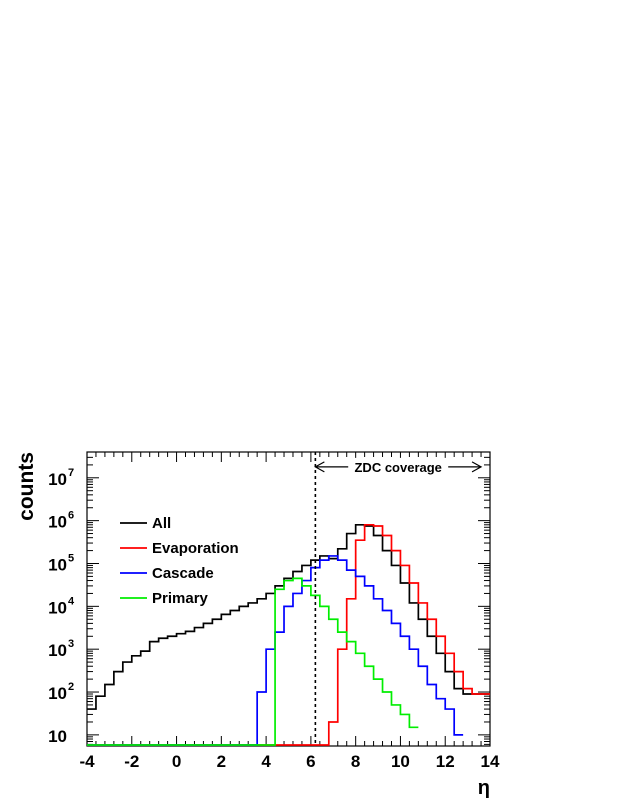  What do you see at coordinates (161, 523) in the screenshot?
I see `legend-label: All` at bounding box center [161, 523].